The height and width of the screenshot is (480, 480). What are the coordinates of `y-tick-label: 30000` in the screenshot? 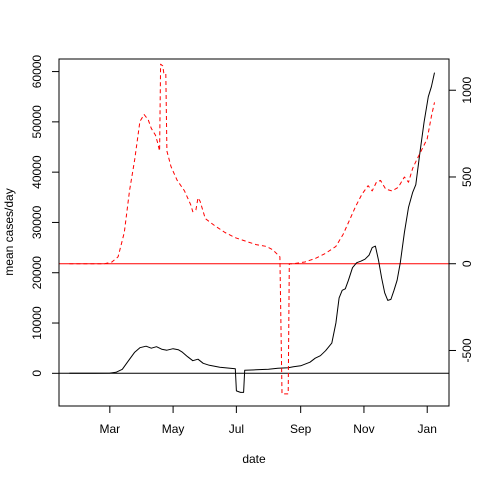 It's located at (37, 222).